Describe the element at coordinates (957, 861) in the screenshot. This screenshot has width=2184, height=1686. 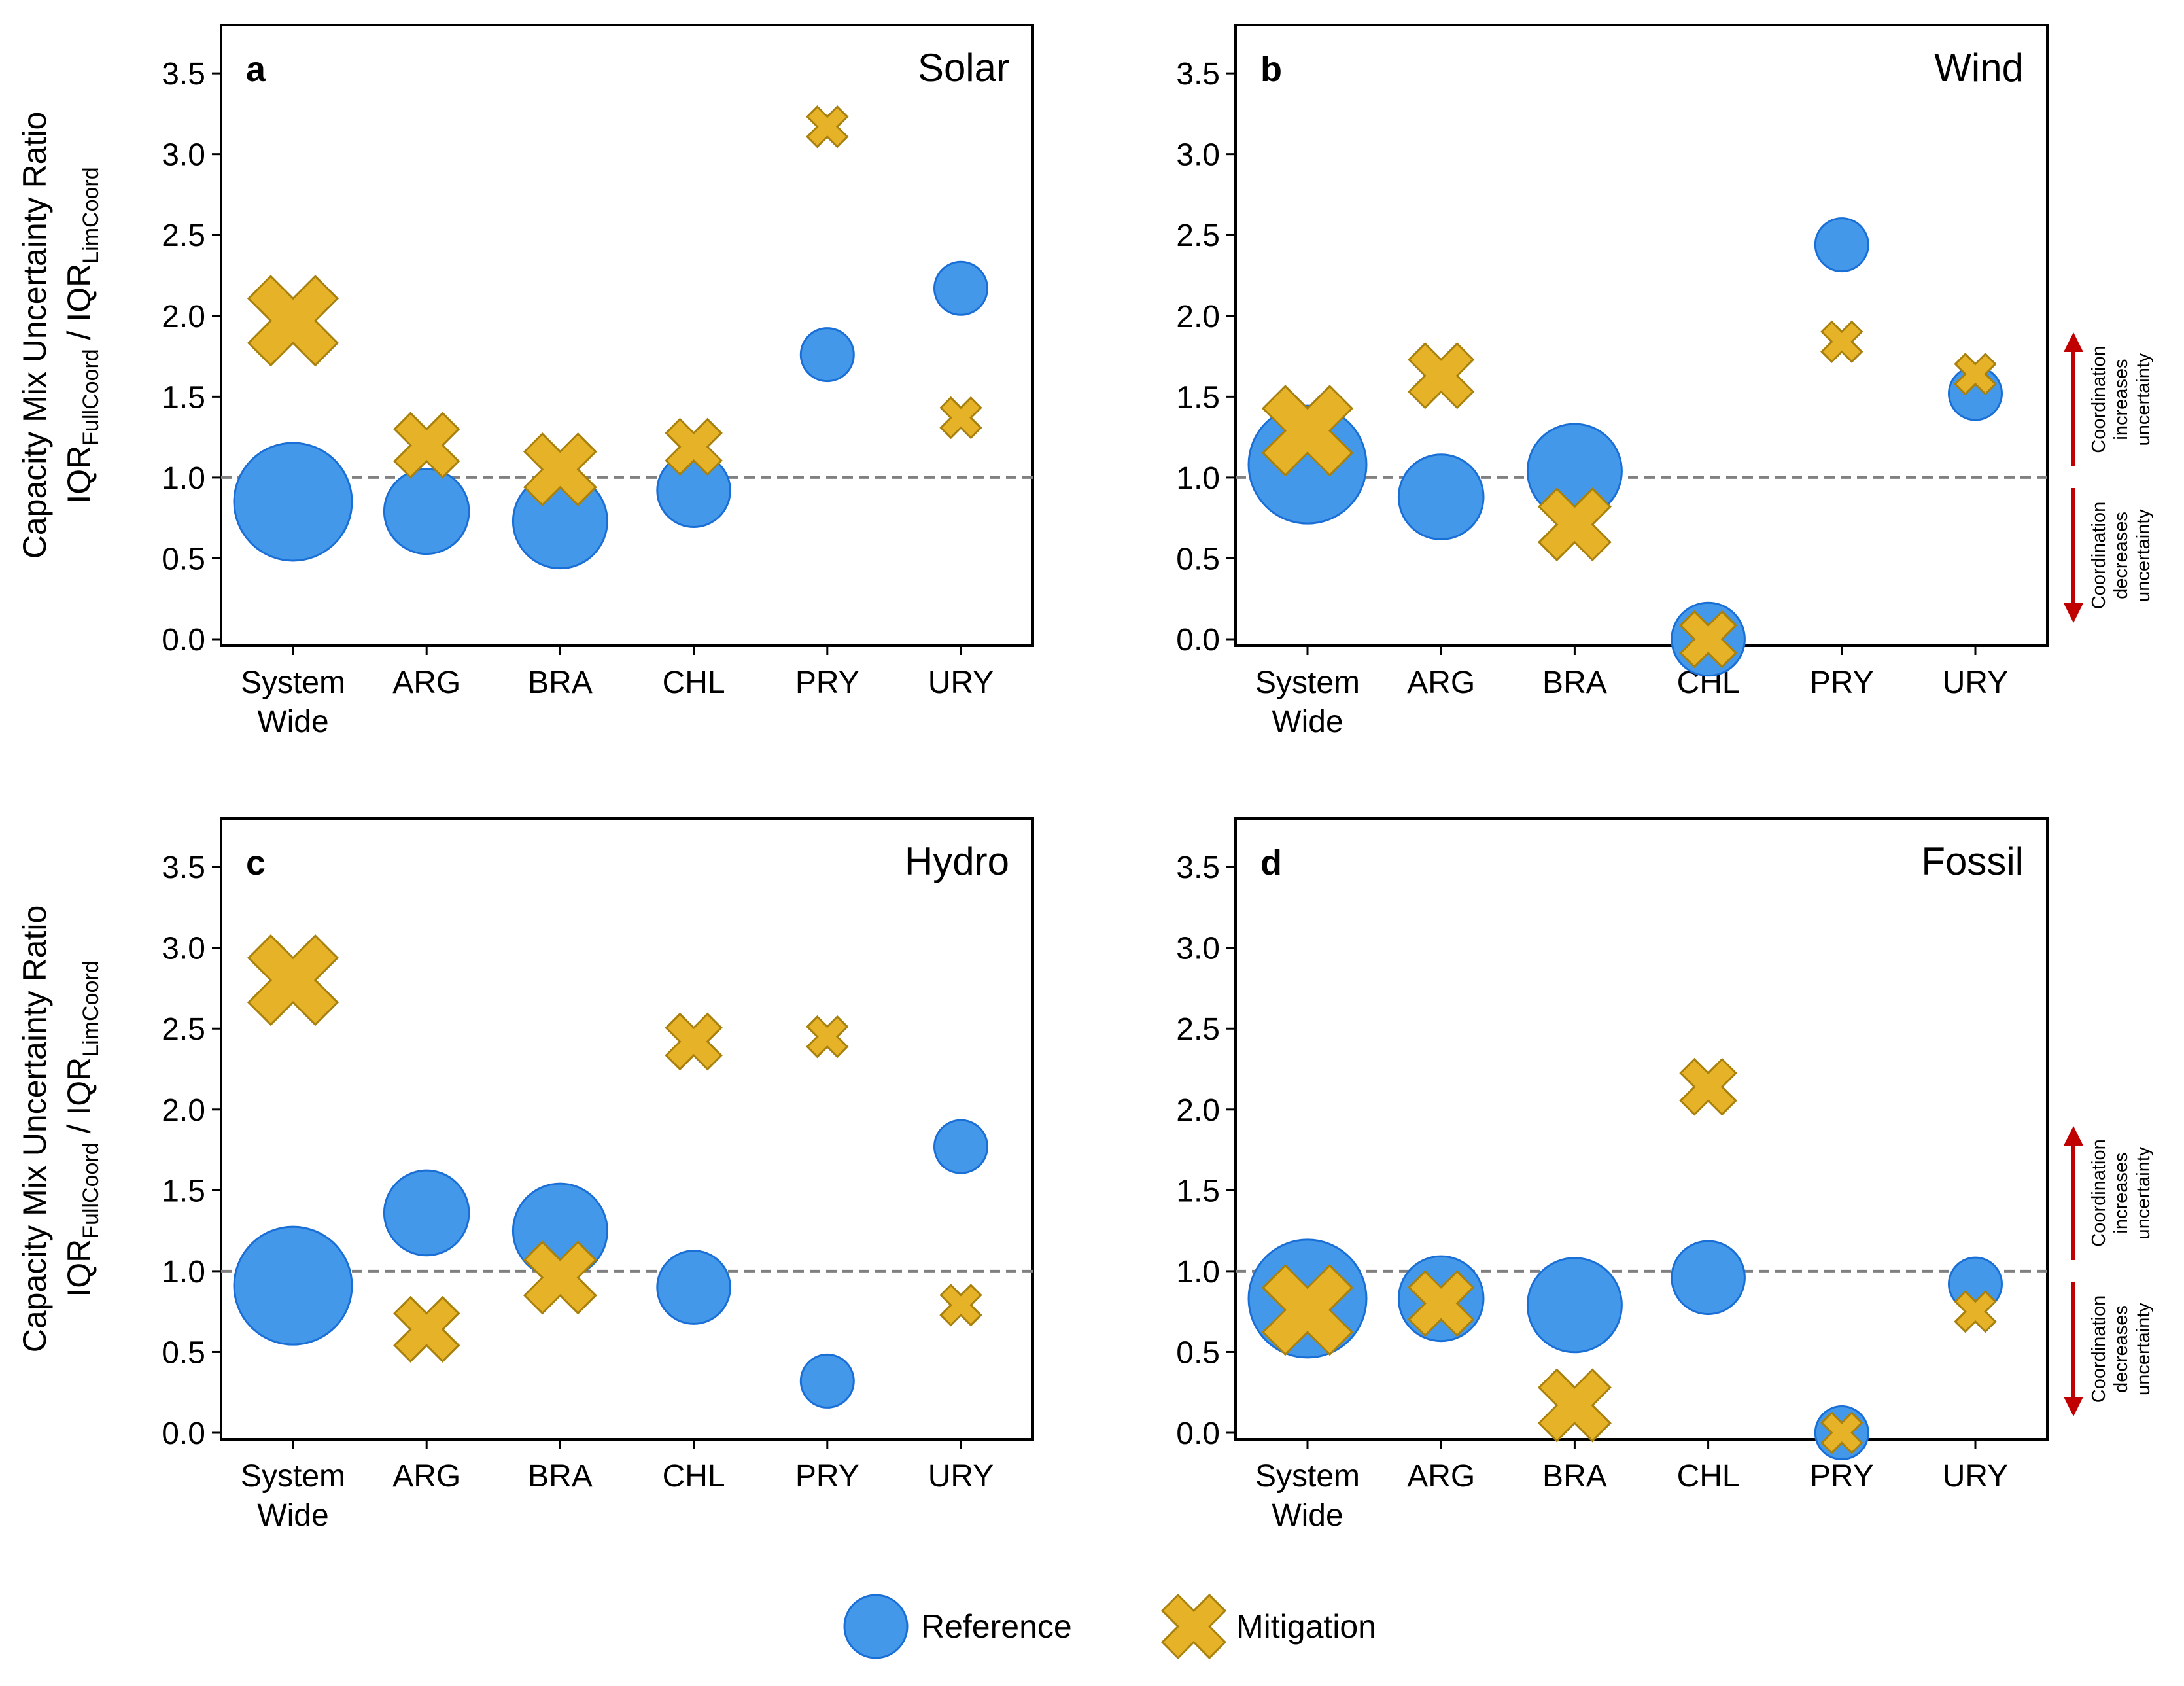
I see `panel-hydro-title: Hydro` at that location.